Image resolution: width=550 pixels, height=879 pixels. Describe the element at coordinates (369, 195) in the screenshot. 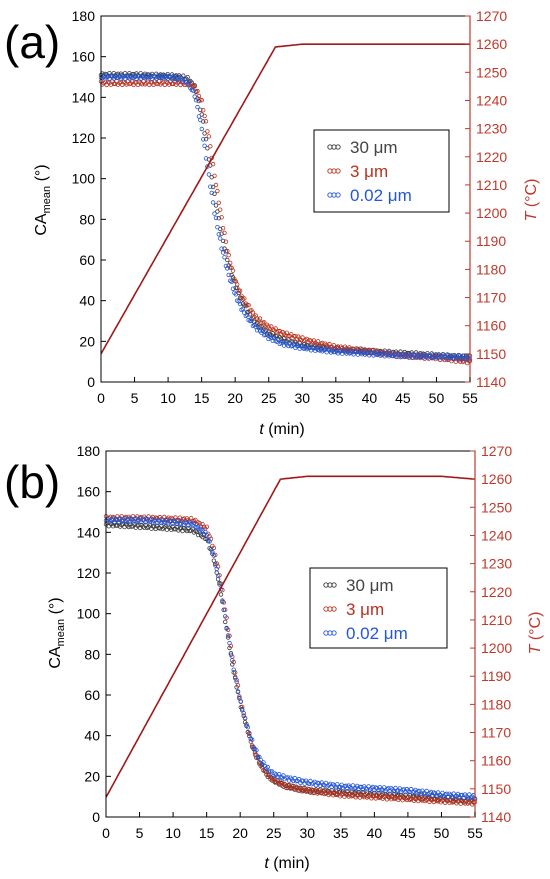

I see `legend-entry: 0.02 μm` at that location.